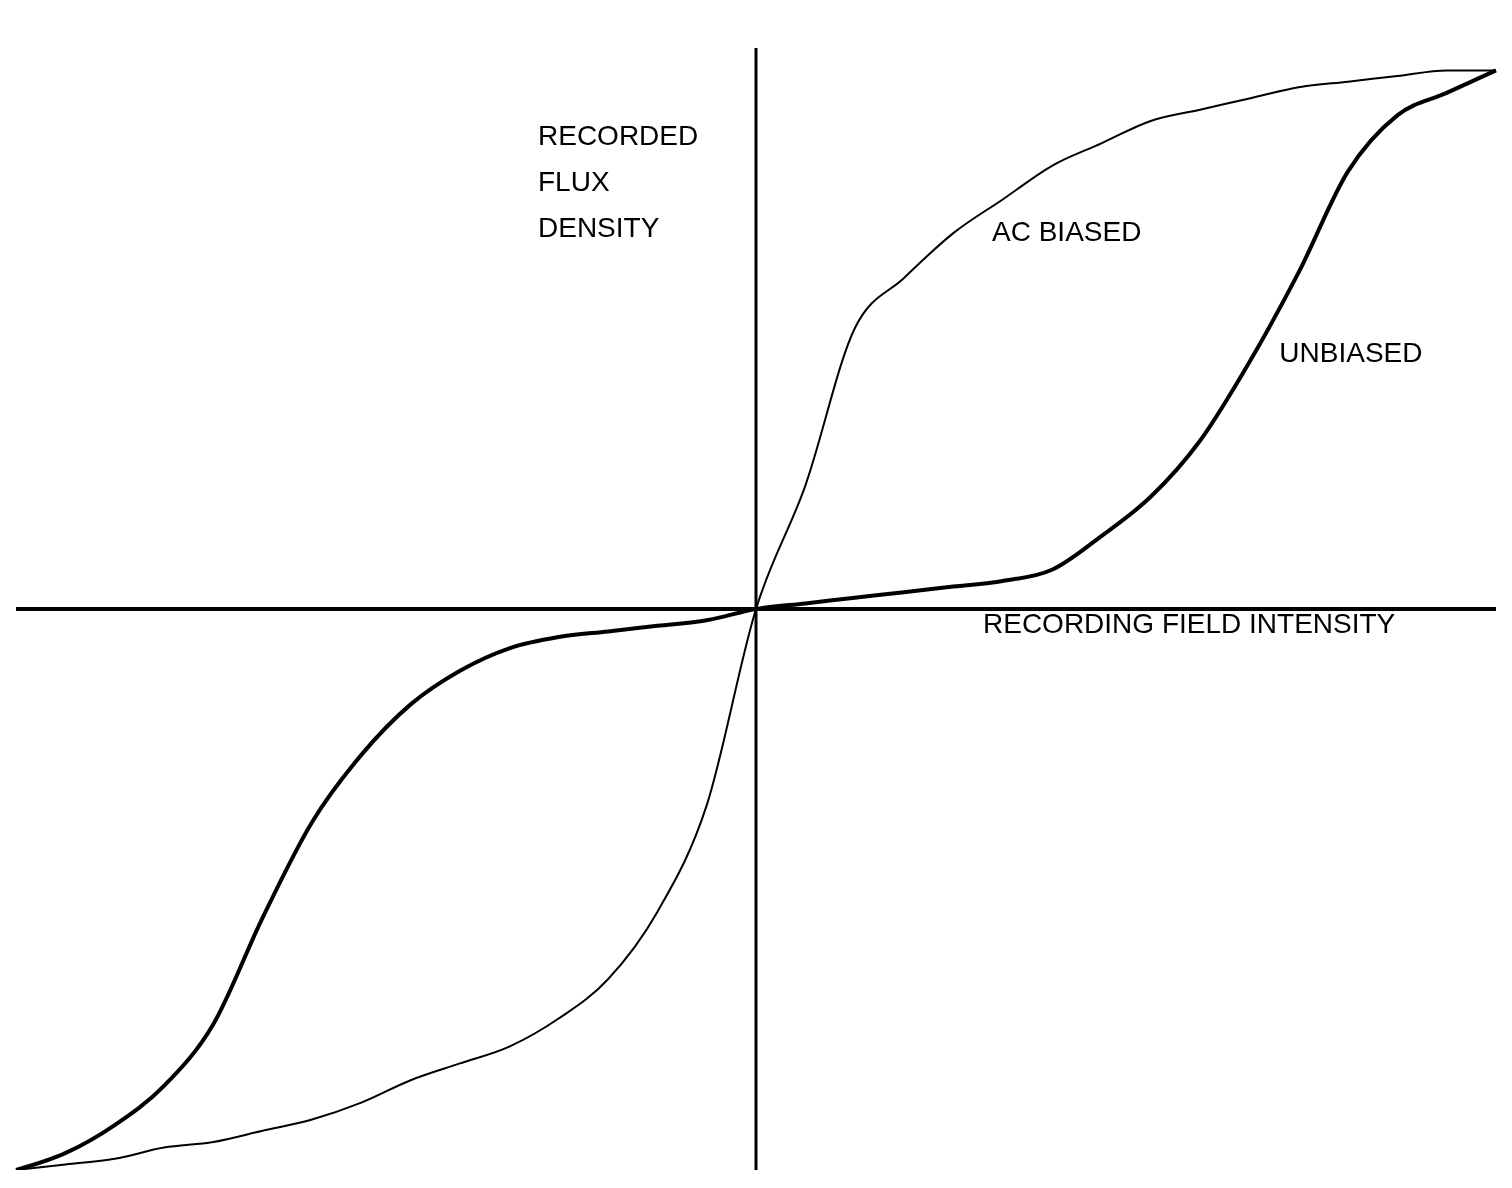 The image size is (1512, 1188). Describe the element at coordinates (1067, 231) in the screenshot. I see `series-label: AC BIASED` at that location.